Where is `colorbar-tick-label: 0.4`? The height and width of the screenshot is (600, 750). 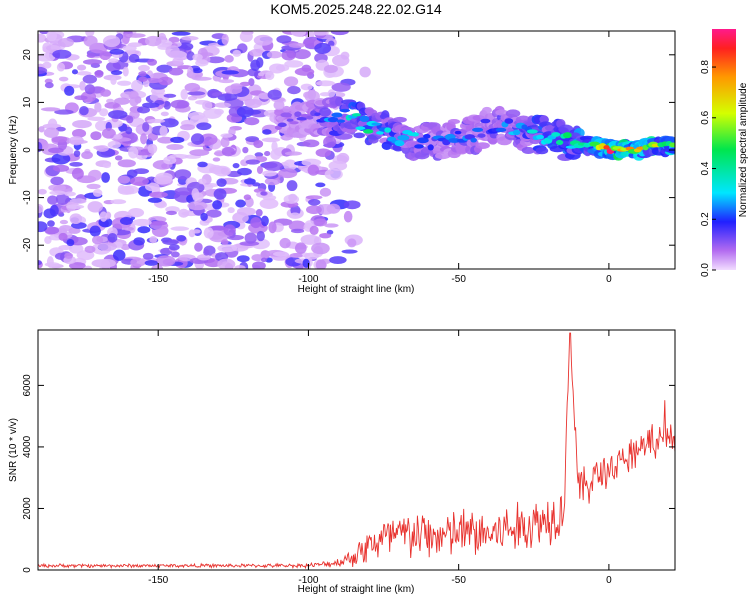 colorbar-tick-label: 0.4 is located at coordinates (705, 168).